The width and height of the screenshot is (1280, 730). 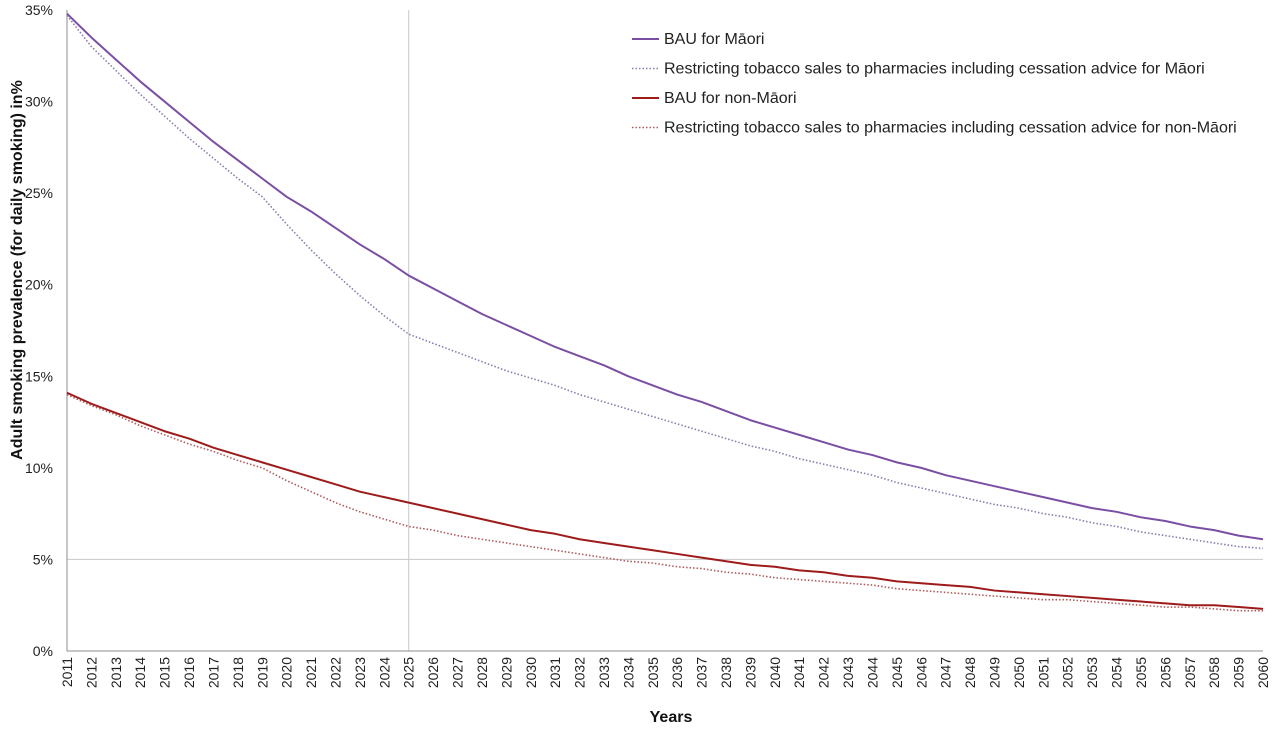 What do you see at coordinates (335, 672) in the screenshot?
I see `x-tick-label: 2022` at bounding box center [335, 672].